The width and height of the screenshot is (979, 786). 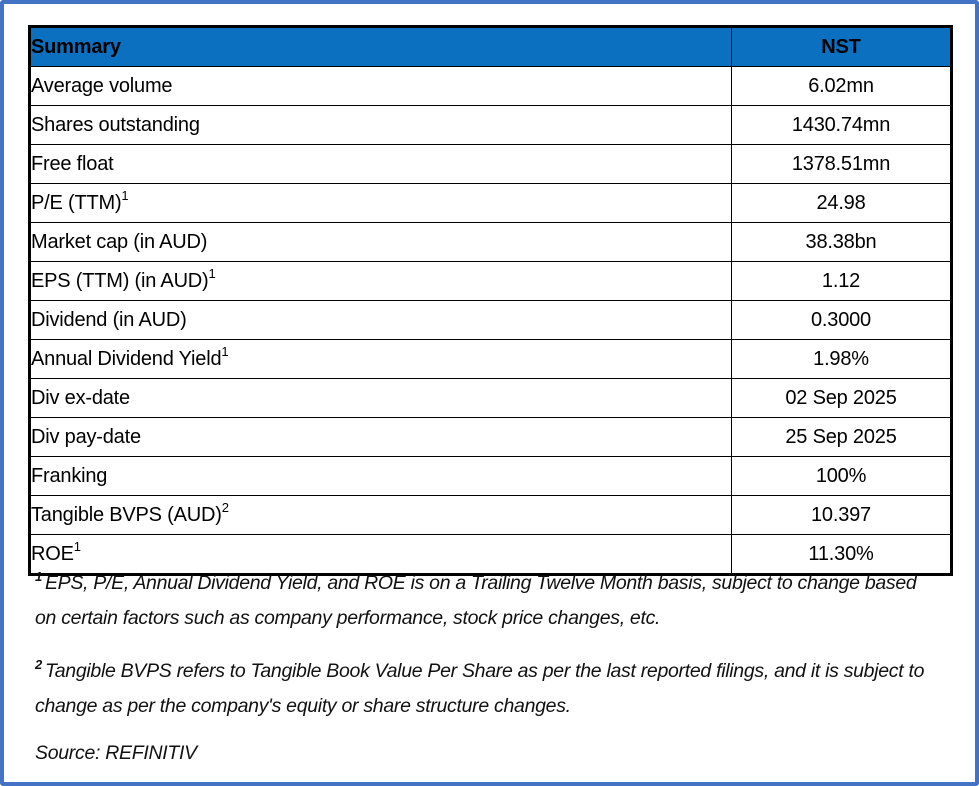 I want to click on source-attribution: Source: REFINITIV, so click(x=116, y=753).